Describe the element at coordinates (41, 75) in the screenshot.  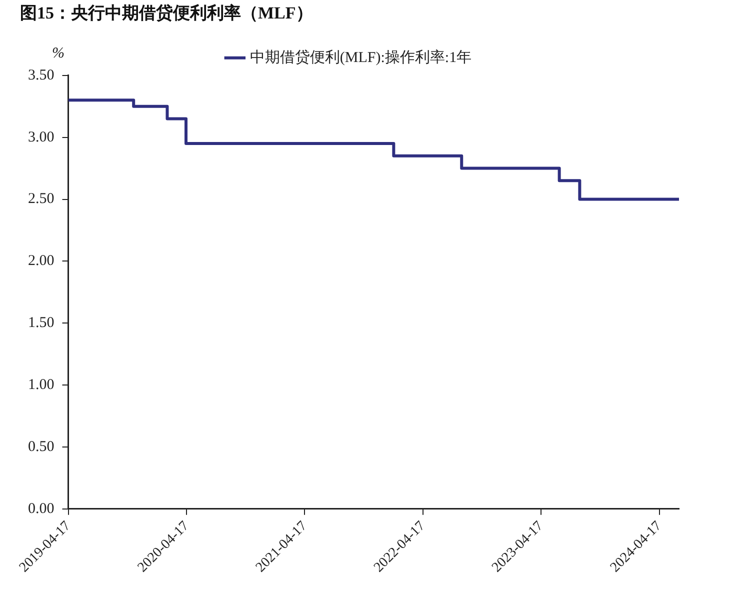
I see `y-tick-label: 3.50` at that location.